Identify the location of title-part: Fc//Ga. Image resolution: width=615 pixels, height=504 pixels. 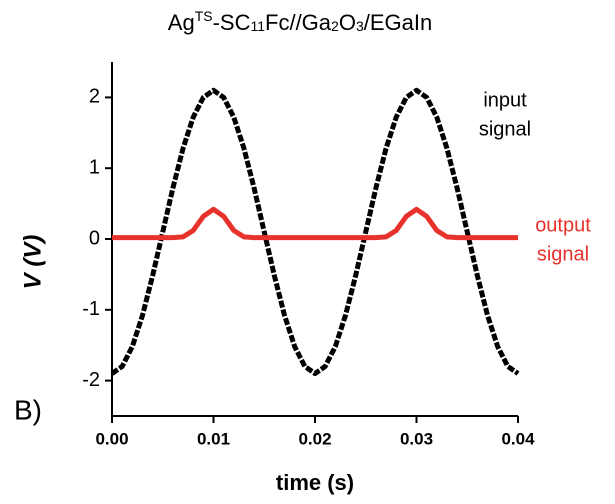
(298, 22).